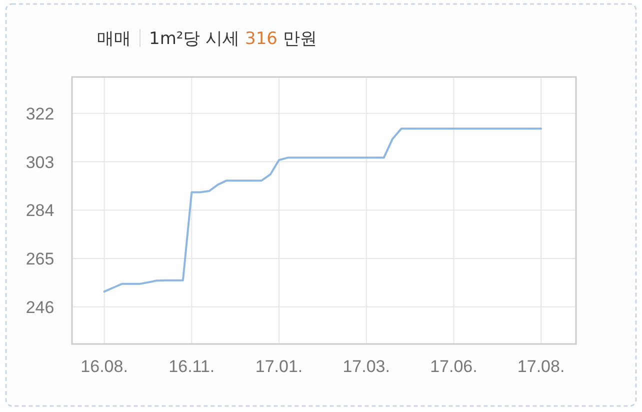 This screenshot has height=412, width=642. I want to click on y-tick-label: 265, so click(40, 258).